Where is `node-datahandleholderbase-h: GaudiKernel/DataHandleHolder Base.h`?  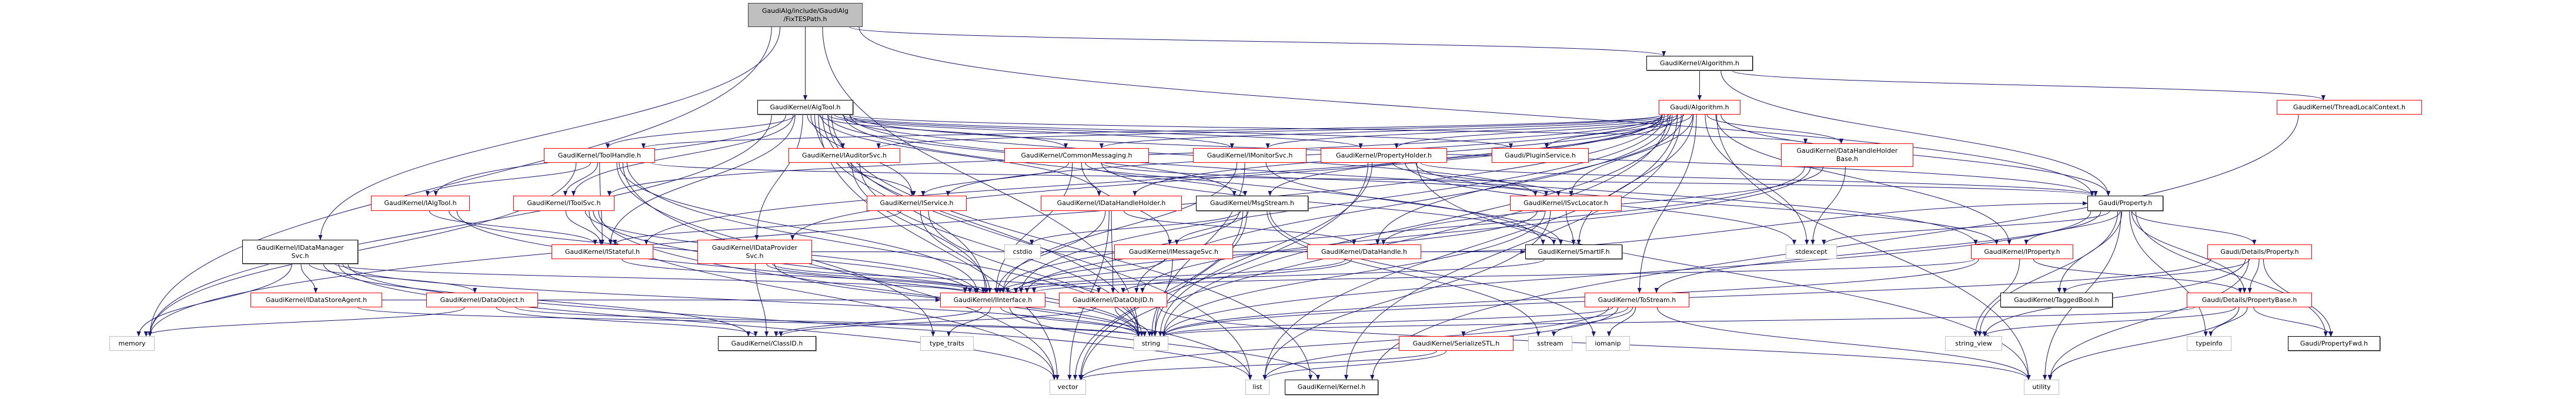 node-datahandleholderbase-h: GaudiKernel/DataHandleHolder Base.h is located at coordinates (1847, 155).